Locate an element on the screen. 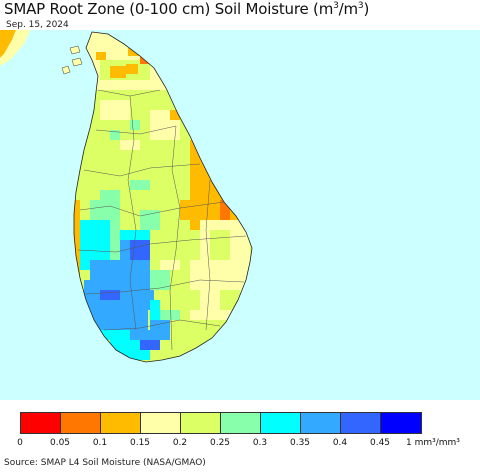 The height and width of the screenshot is (472, 480). legend-tick: 0.1 is located at coordinates (100, 443).